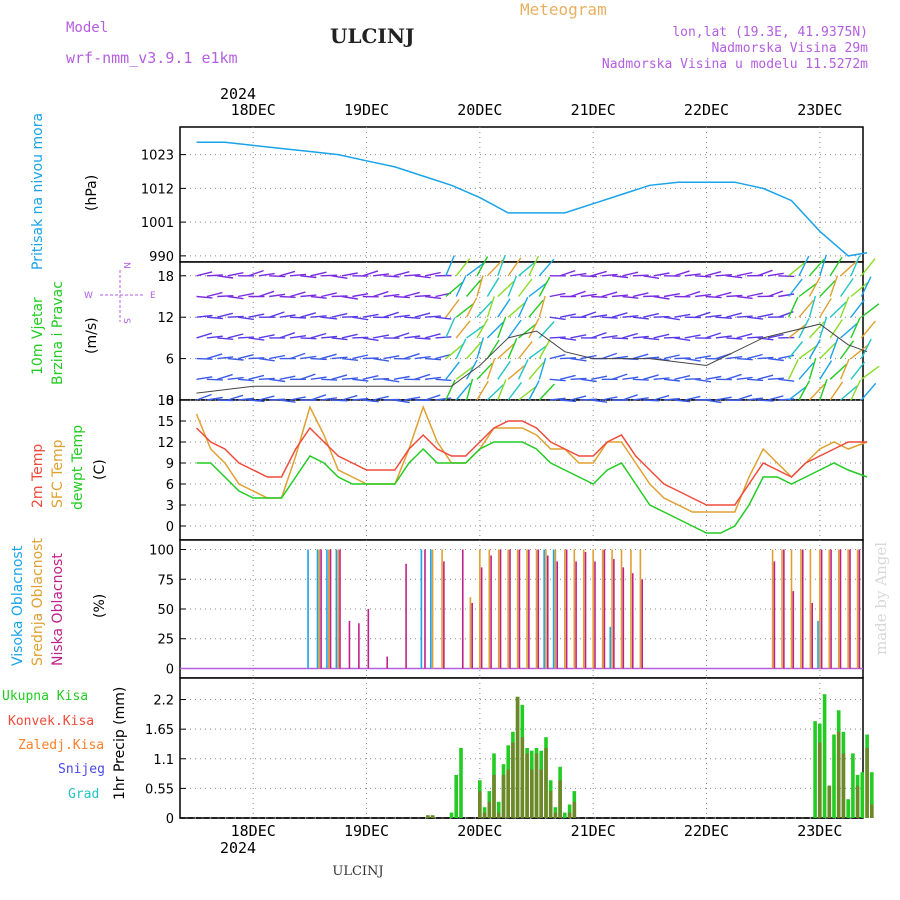 The image size is (900, 900). I want to click on pressure-unit: (hPa), so click(92, 193).